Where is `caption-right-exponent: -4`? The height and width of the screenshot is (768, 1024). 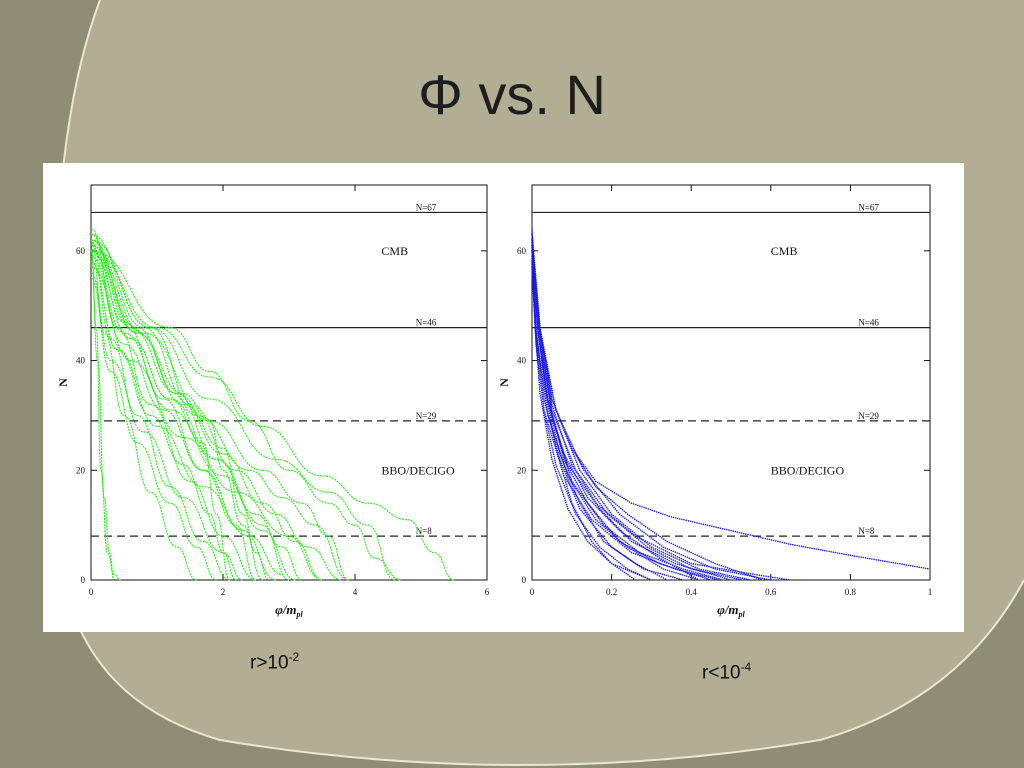
caption-right-exponent: -4 is located at coordinates (746, 667).